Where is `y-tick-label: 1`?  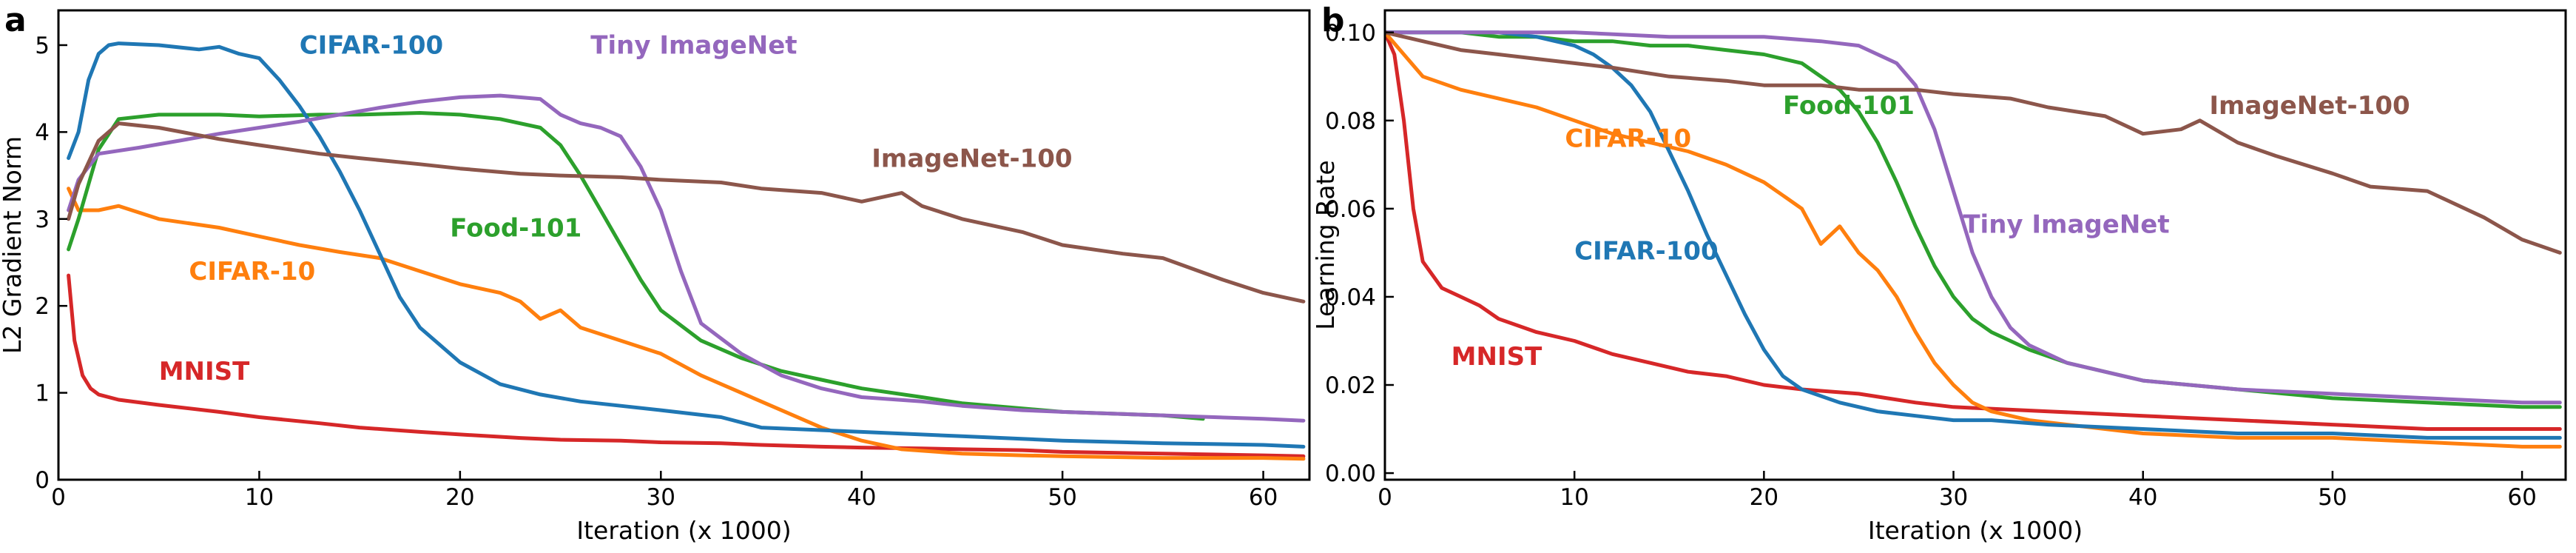
y-tick-label: 1 is located at coordinates (42, 394).